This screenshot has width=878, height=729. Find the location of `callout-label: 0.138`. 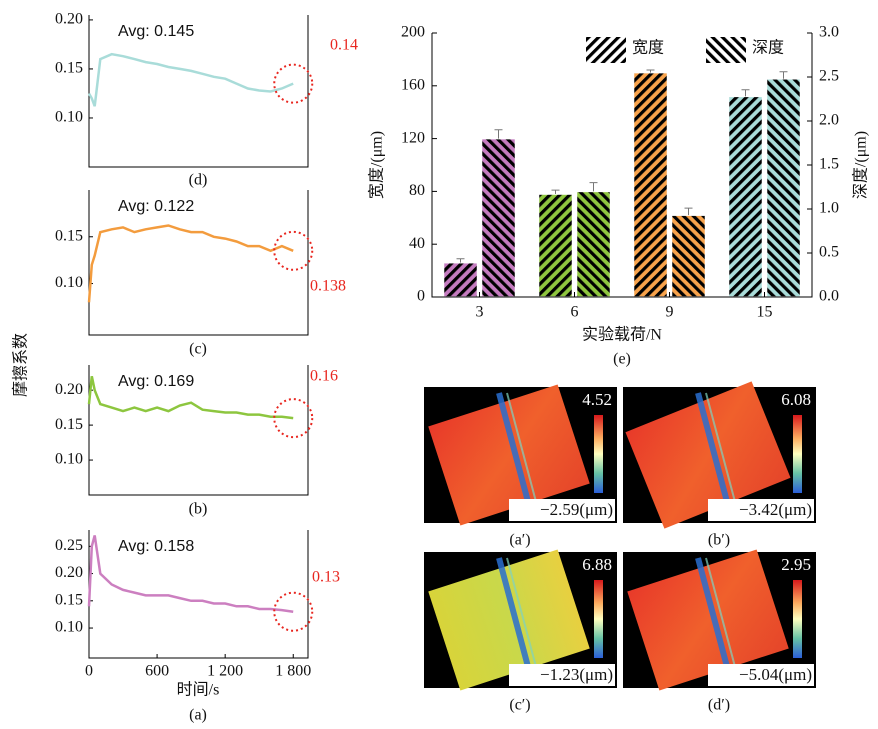

callout-label: 0.138 is located at coordinates (328, 286).